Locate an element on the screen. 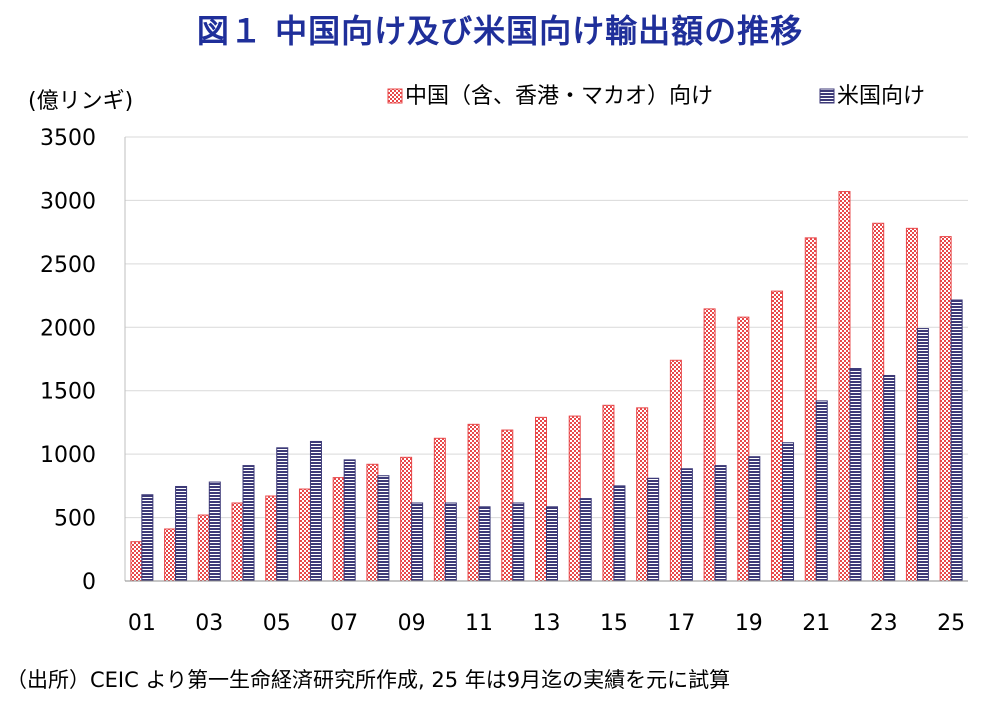  y-tick-label: 3500 is located at coordinates (68, 138).